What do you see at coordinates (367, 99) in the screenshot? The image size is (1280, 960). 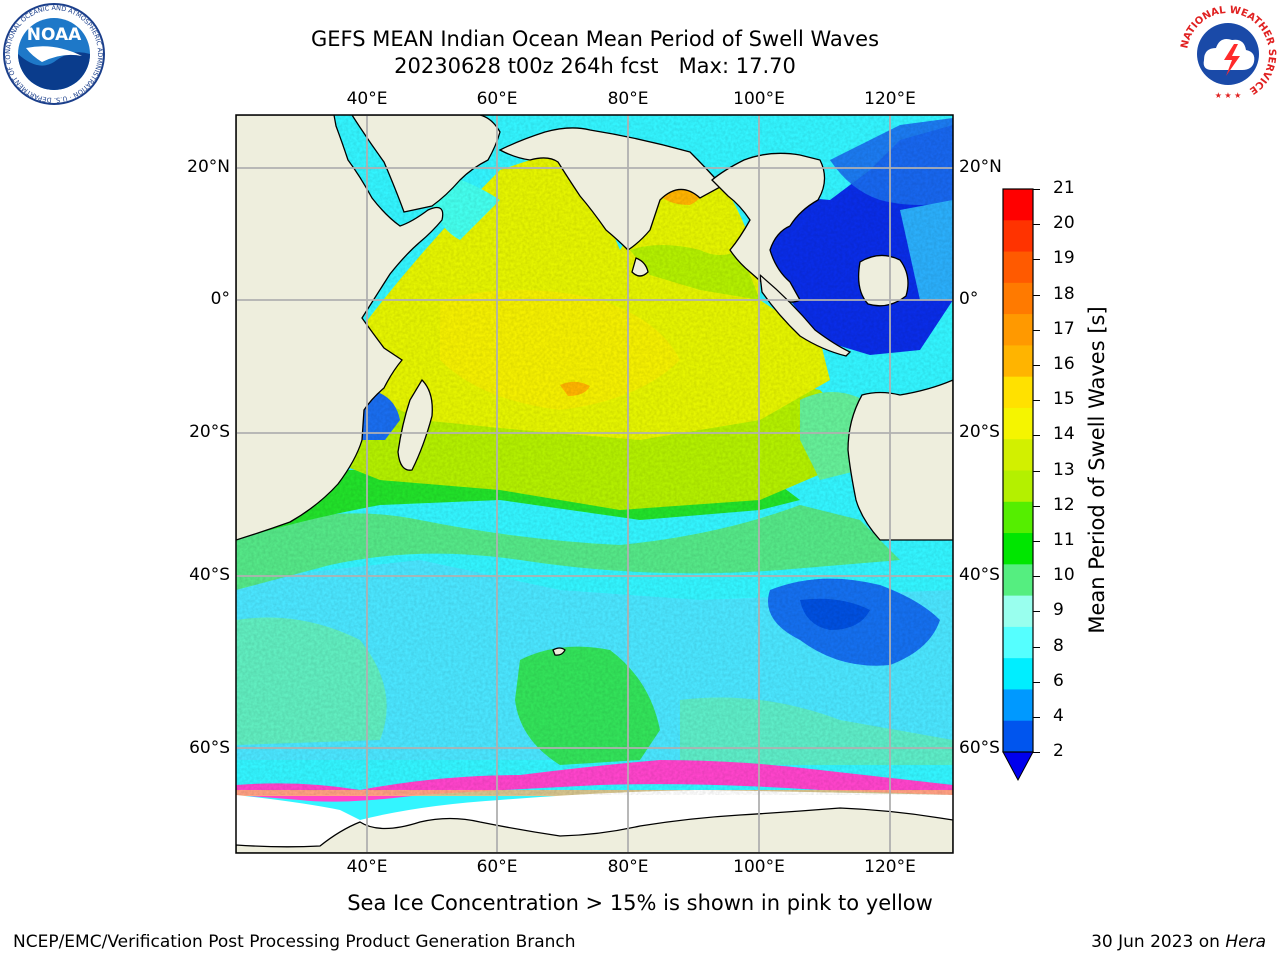 I see `lon-label-top: 40°E` at bounding box center [367, 99].